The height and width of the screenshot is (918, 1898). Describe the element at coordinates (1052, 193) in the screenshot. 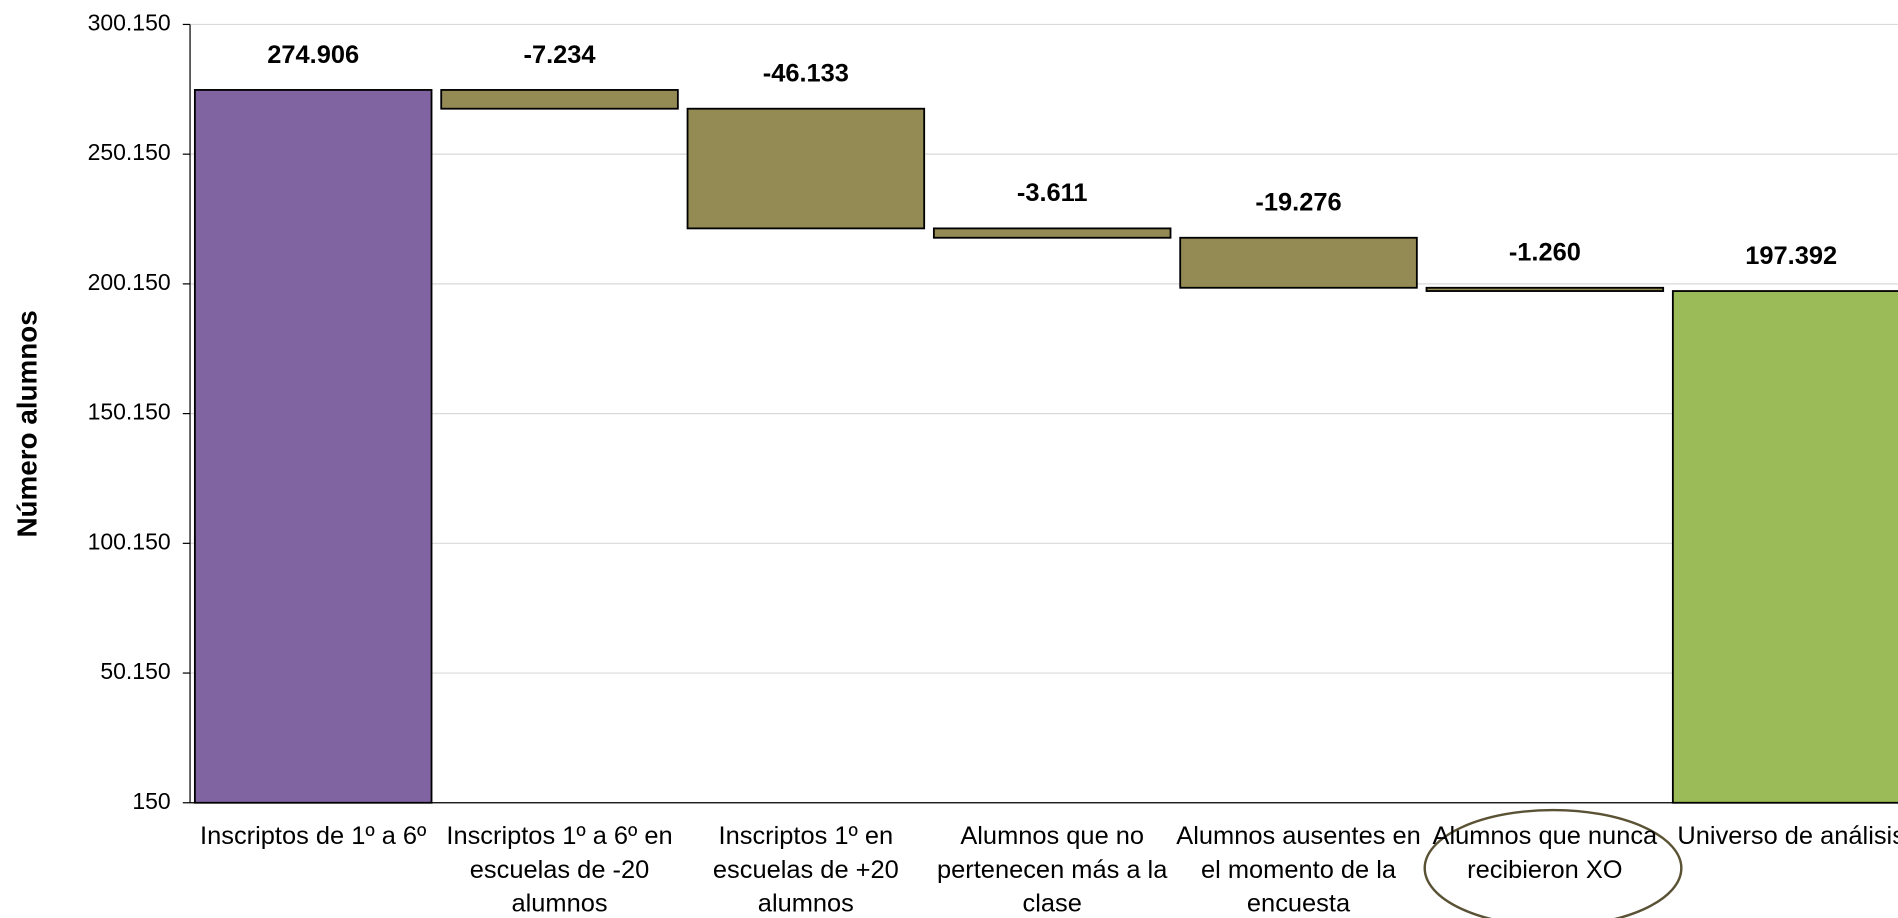

I see `value-label: -3.611` at that location.